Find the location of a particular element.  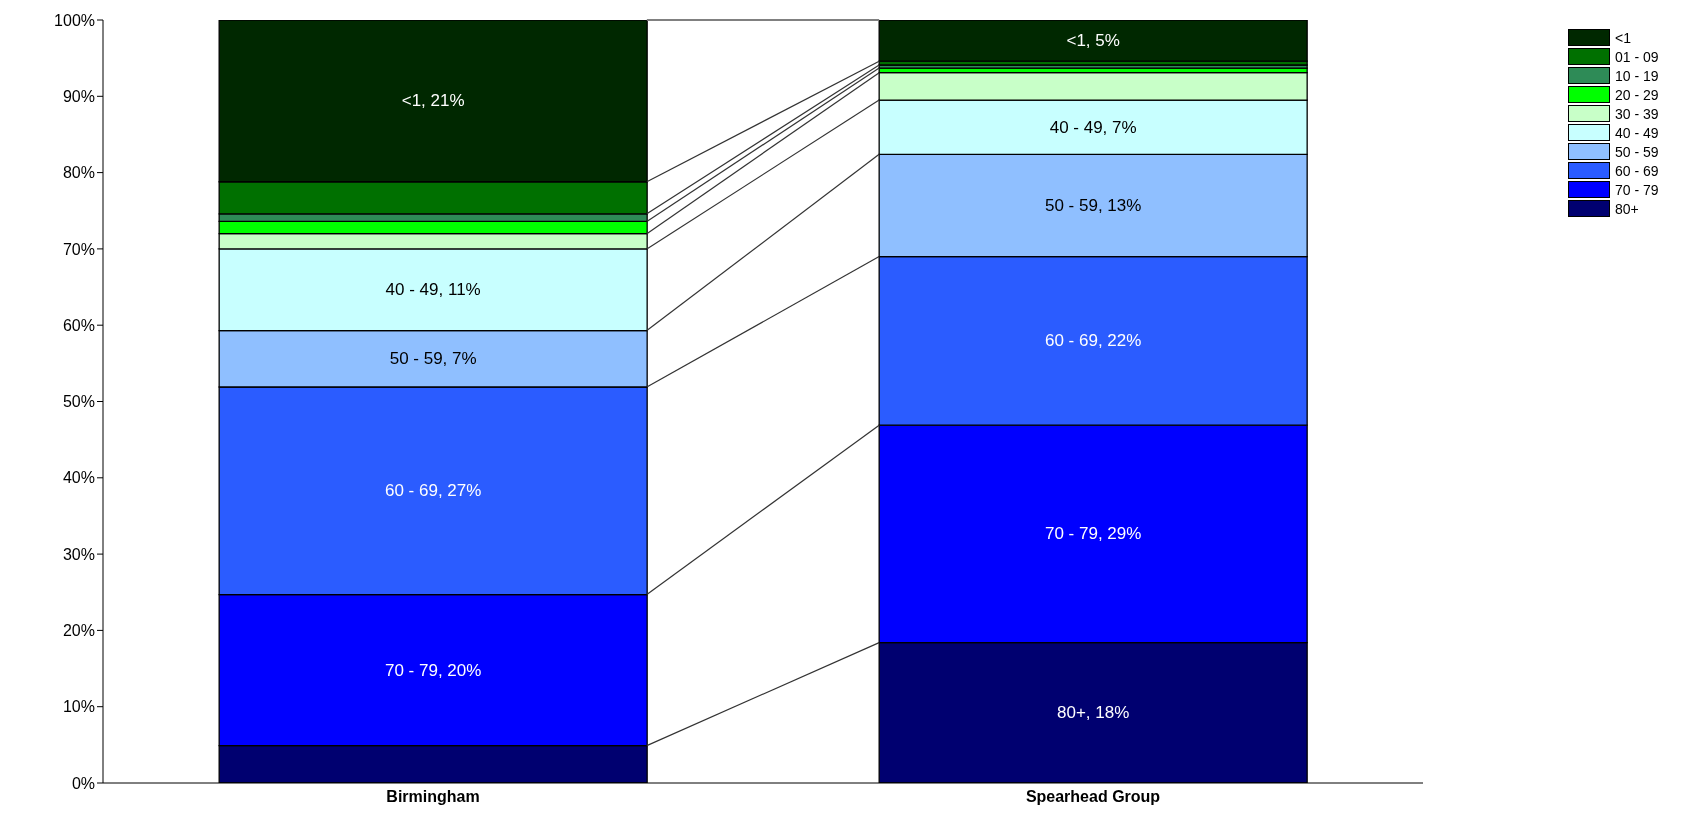

legend-label: 20 - 29 is located at coordinates (1637, 94).